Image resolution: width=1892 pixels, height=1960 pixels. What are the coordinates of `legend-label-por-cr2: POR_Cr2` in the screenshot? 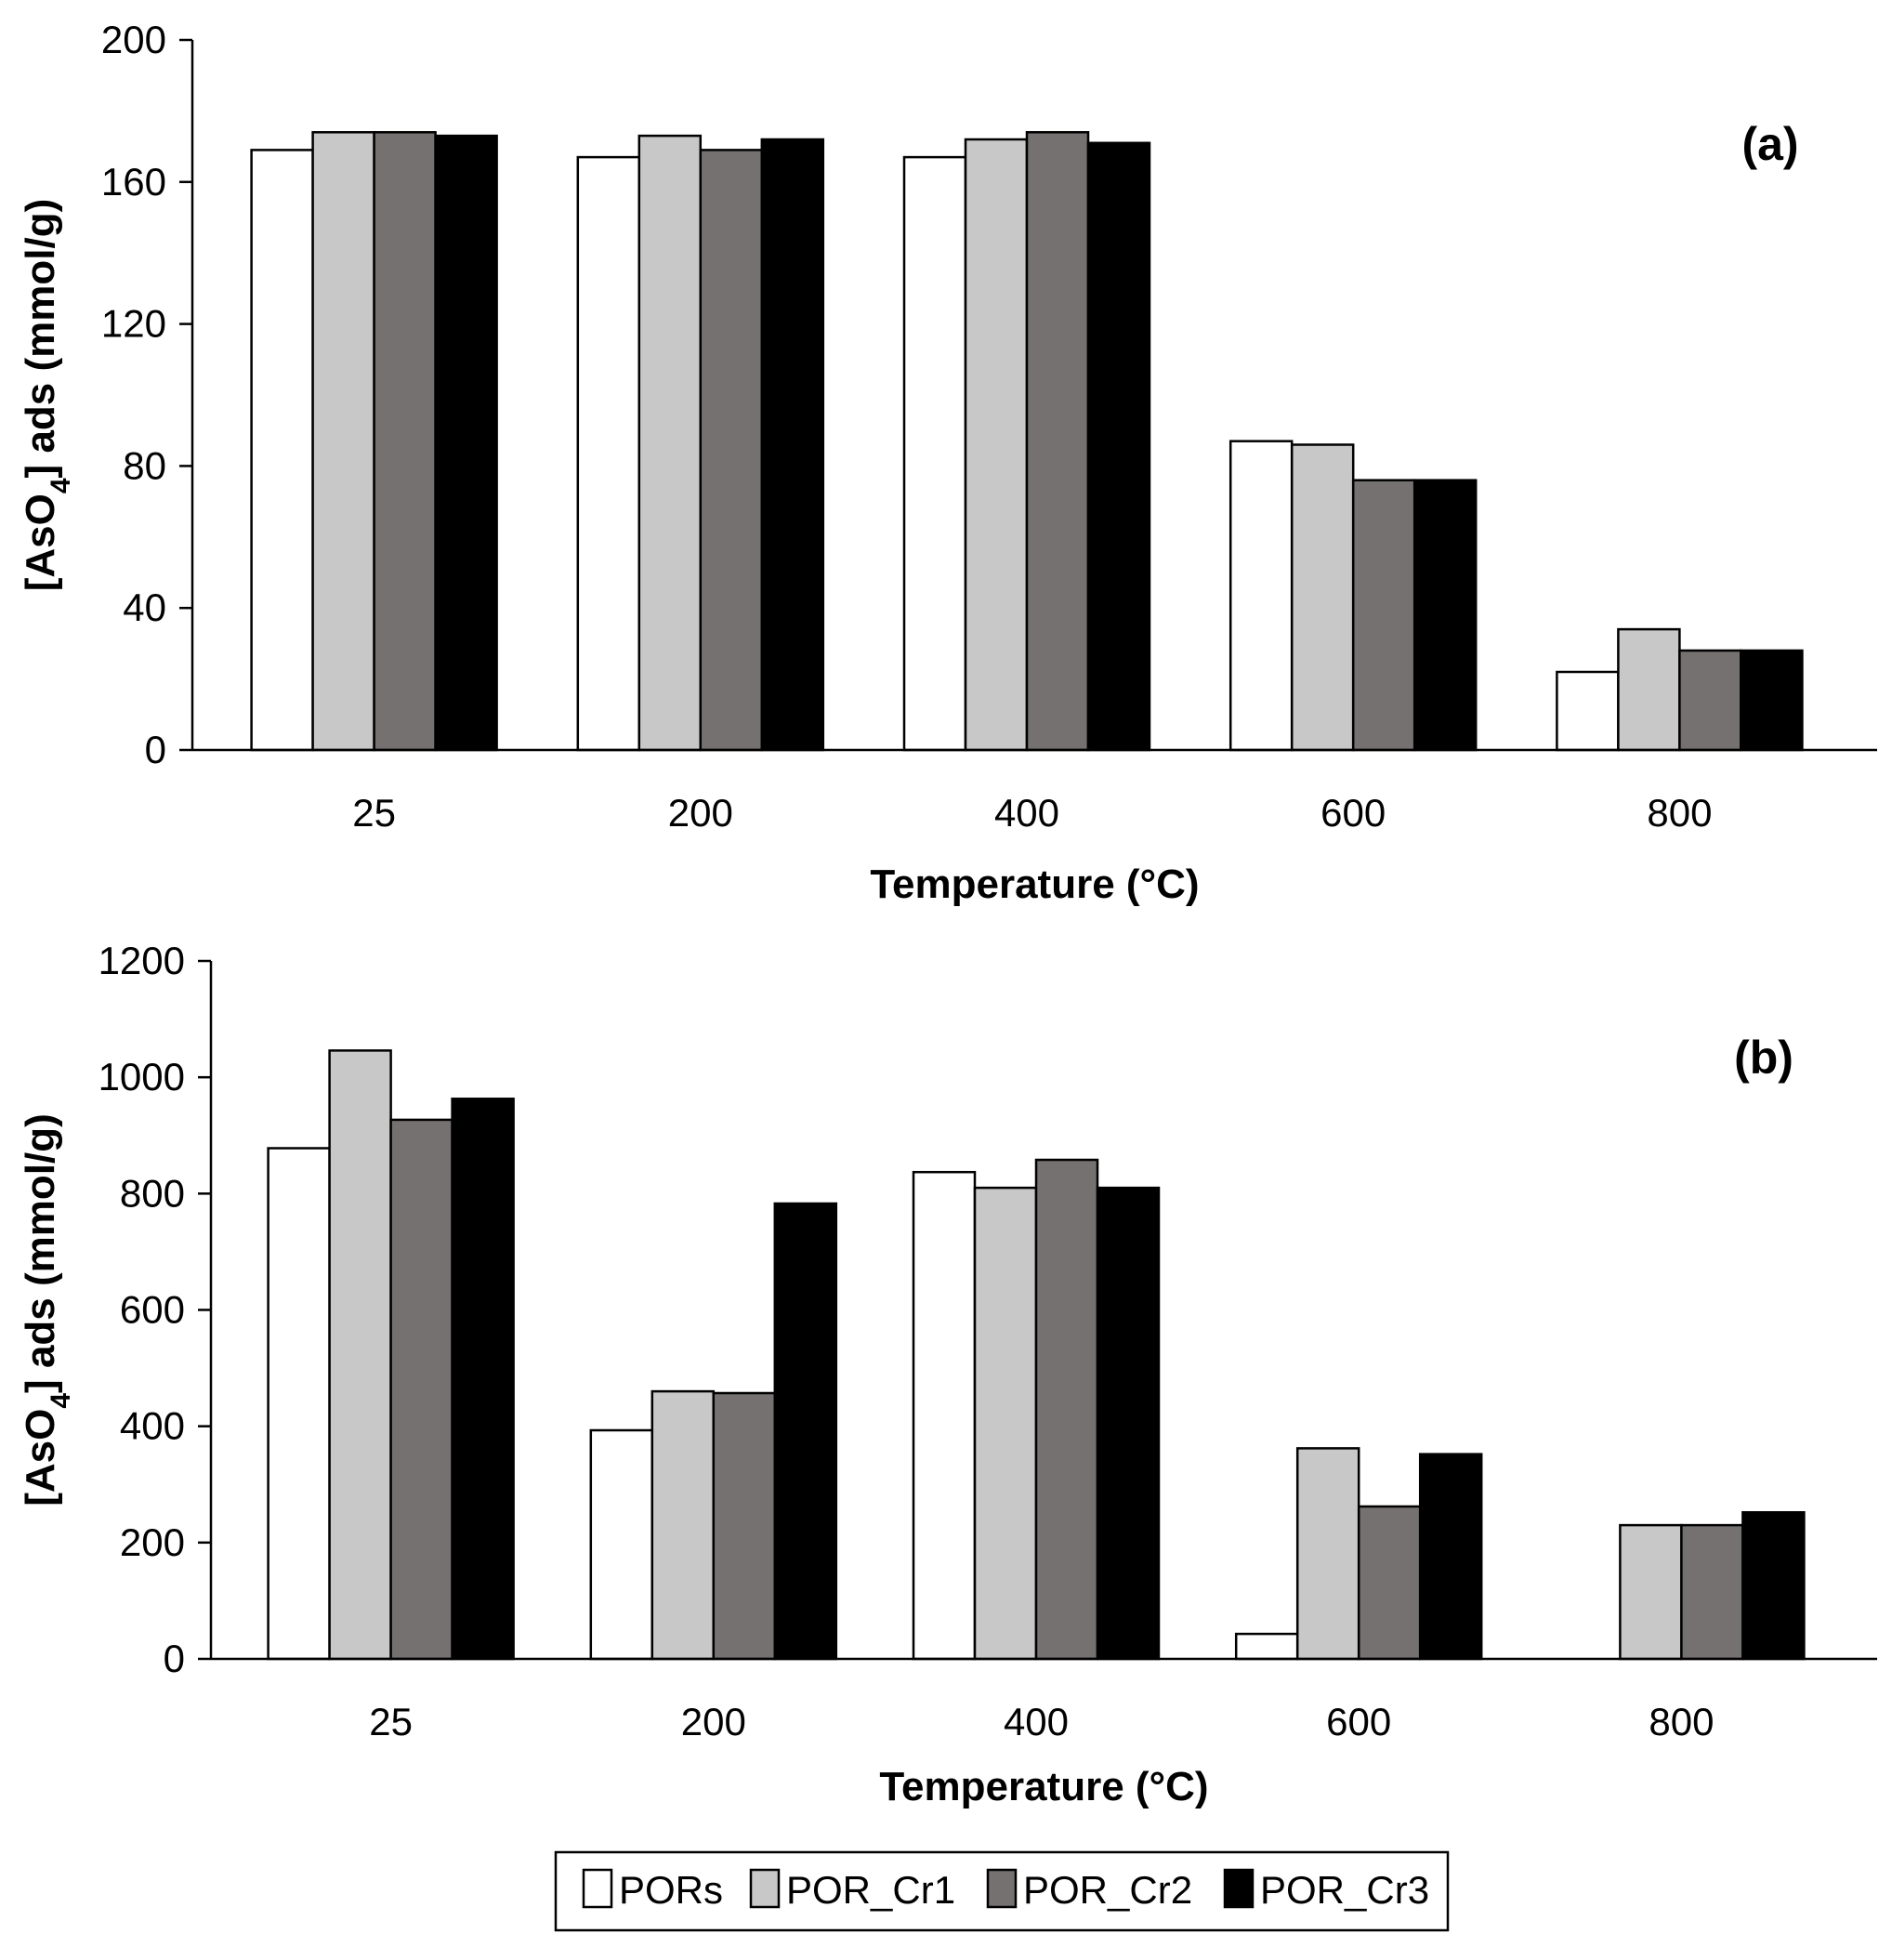 It's located at (1107, 1890).